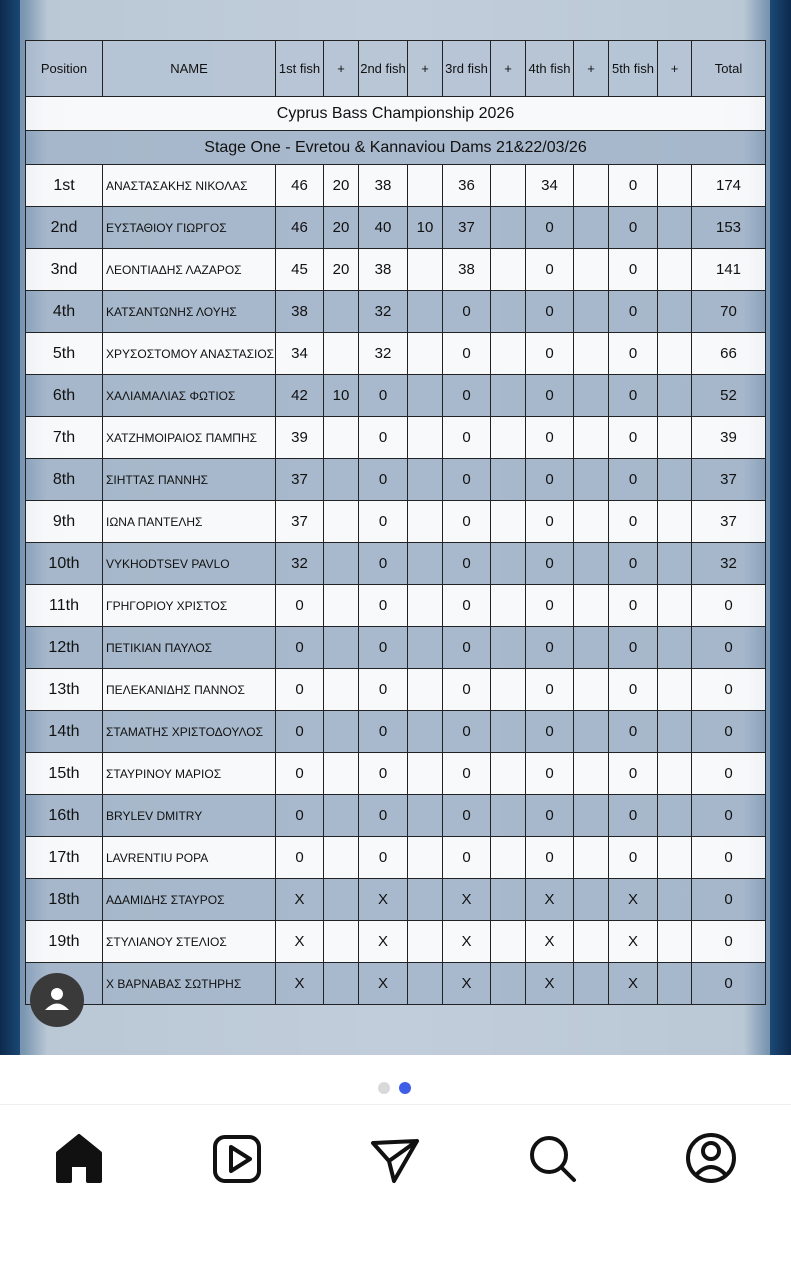  What do you see at coordinates (395, 731) in the screenshot?
I see `result-row: 14th ΣΤΑΜΑΤΗΣ ΧΡΙΣΤΟΔΟΥΛΟΣ 0 0 0 0 0 0` at bounding box center [395, 731].